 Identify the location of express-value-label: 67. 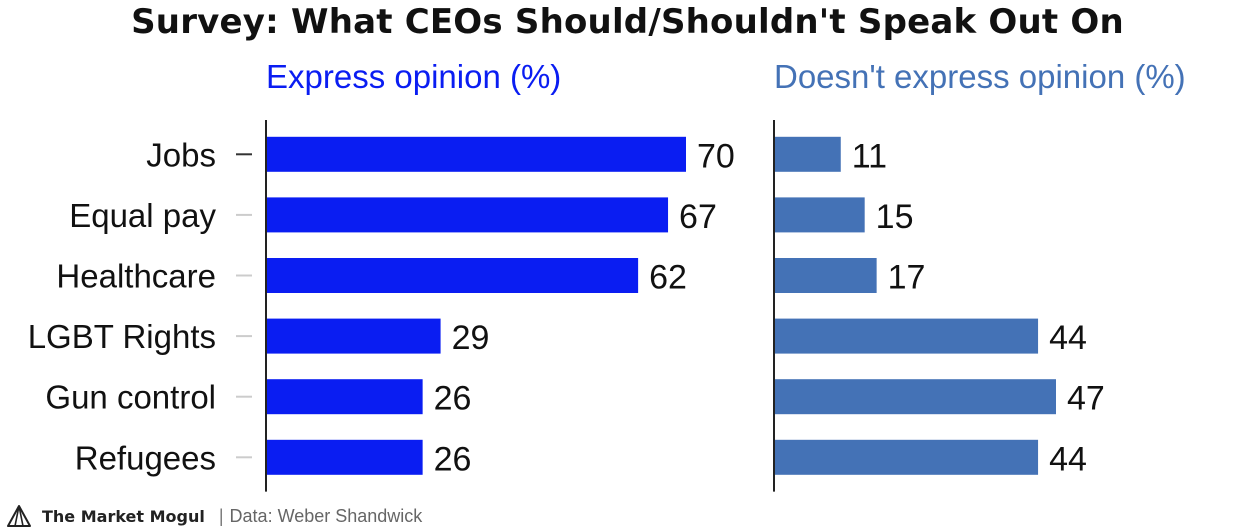
(698, 217).